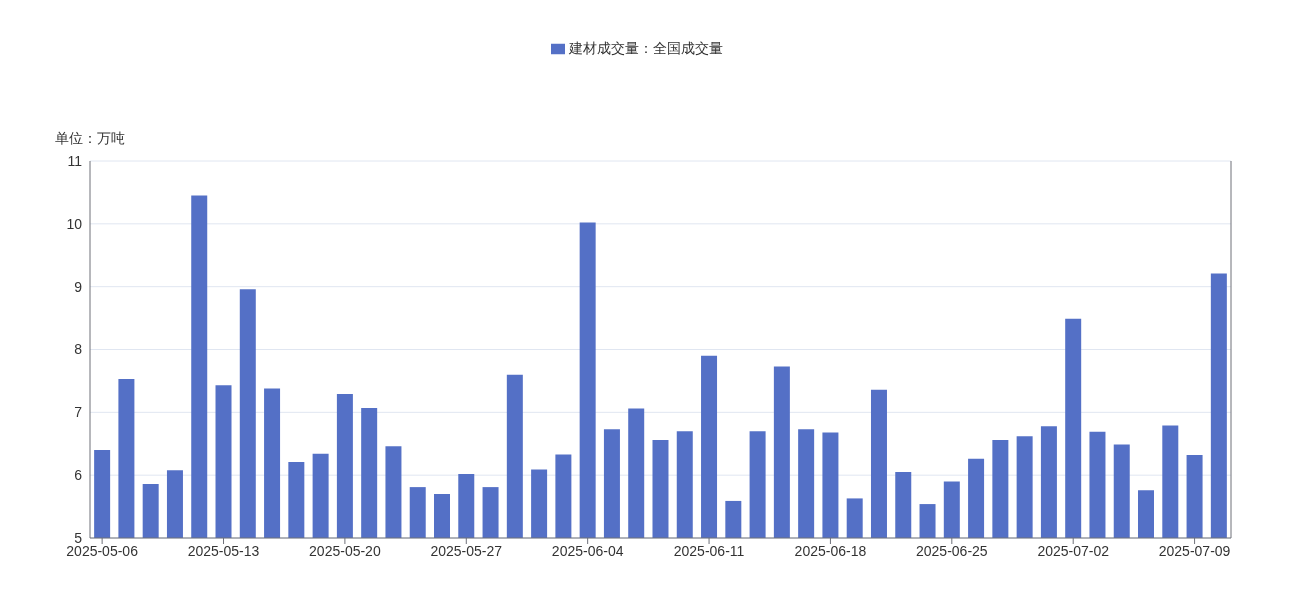 The width and height of the screenshot is (1308, 600). What do you see at coordinates (645, 48) in the screenshot?
I see `legend-label: 建材成交量：全国成交量` at bounding box center [645, 48].